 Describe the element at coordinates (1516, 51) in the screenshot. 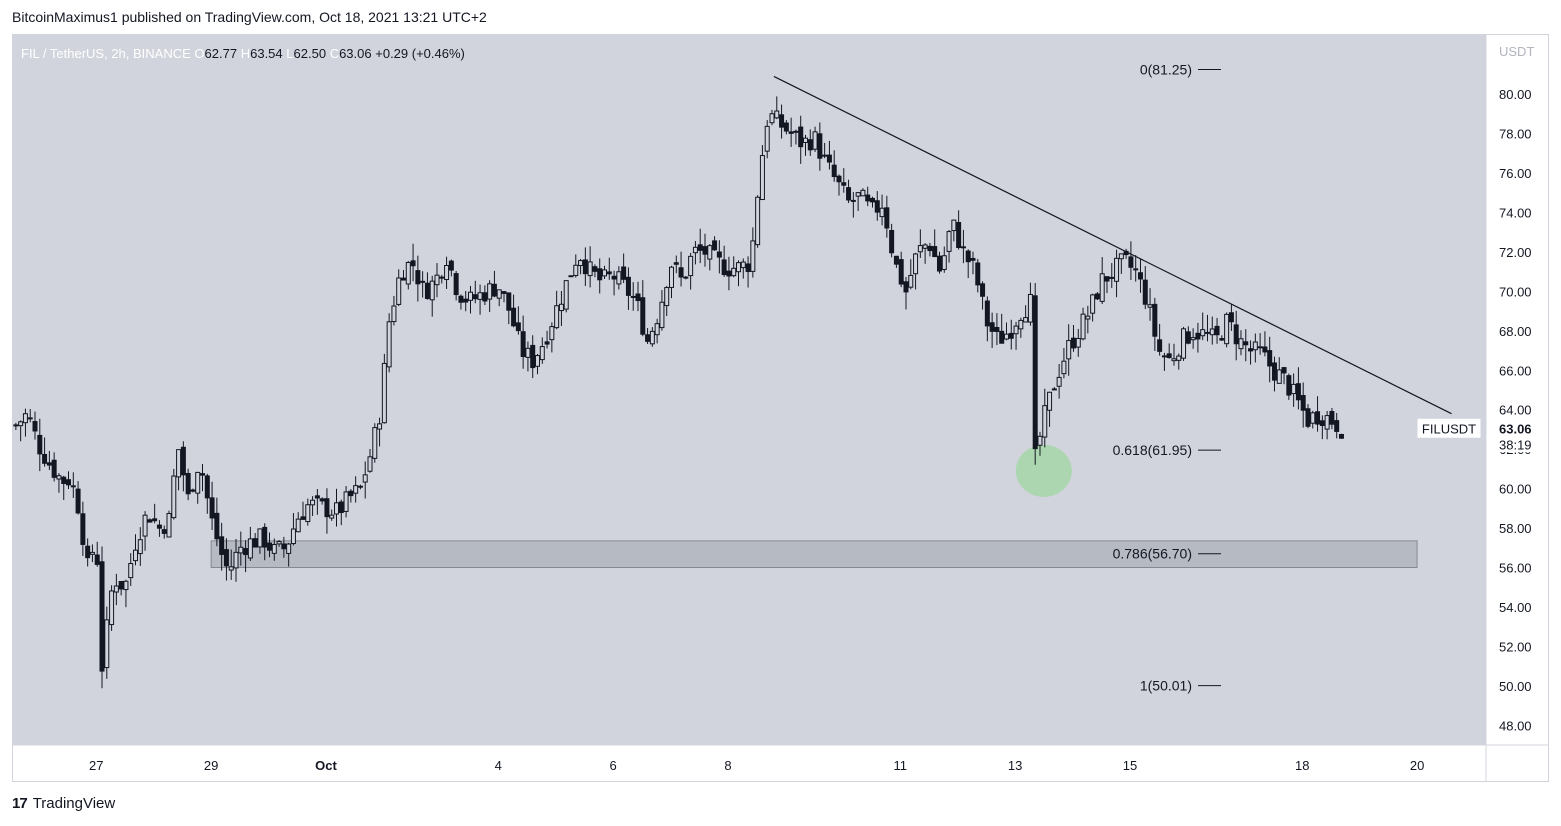

I see `currency-label: USDT` at that location.